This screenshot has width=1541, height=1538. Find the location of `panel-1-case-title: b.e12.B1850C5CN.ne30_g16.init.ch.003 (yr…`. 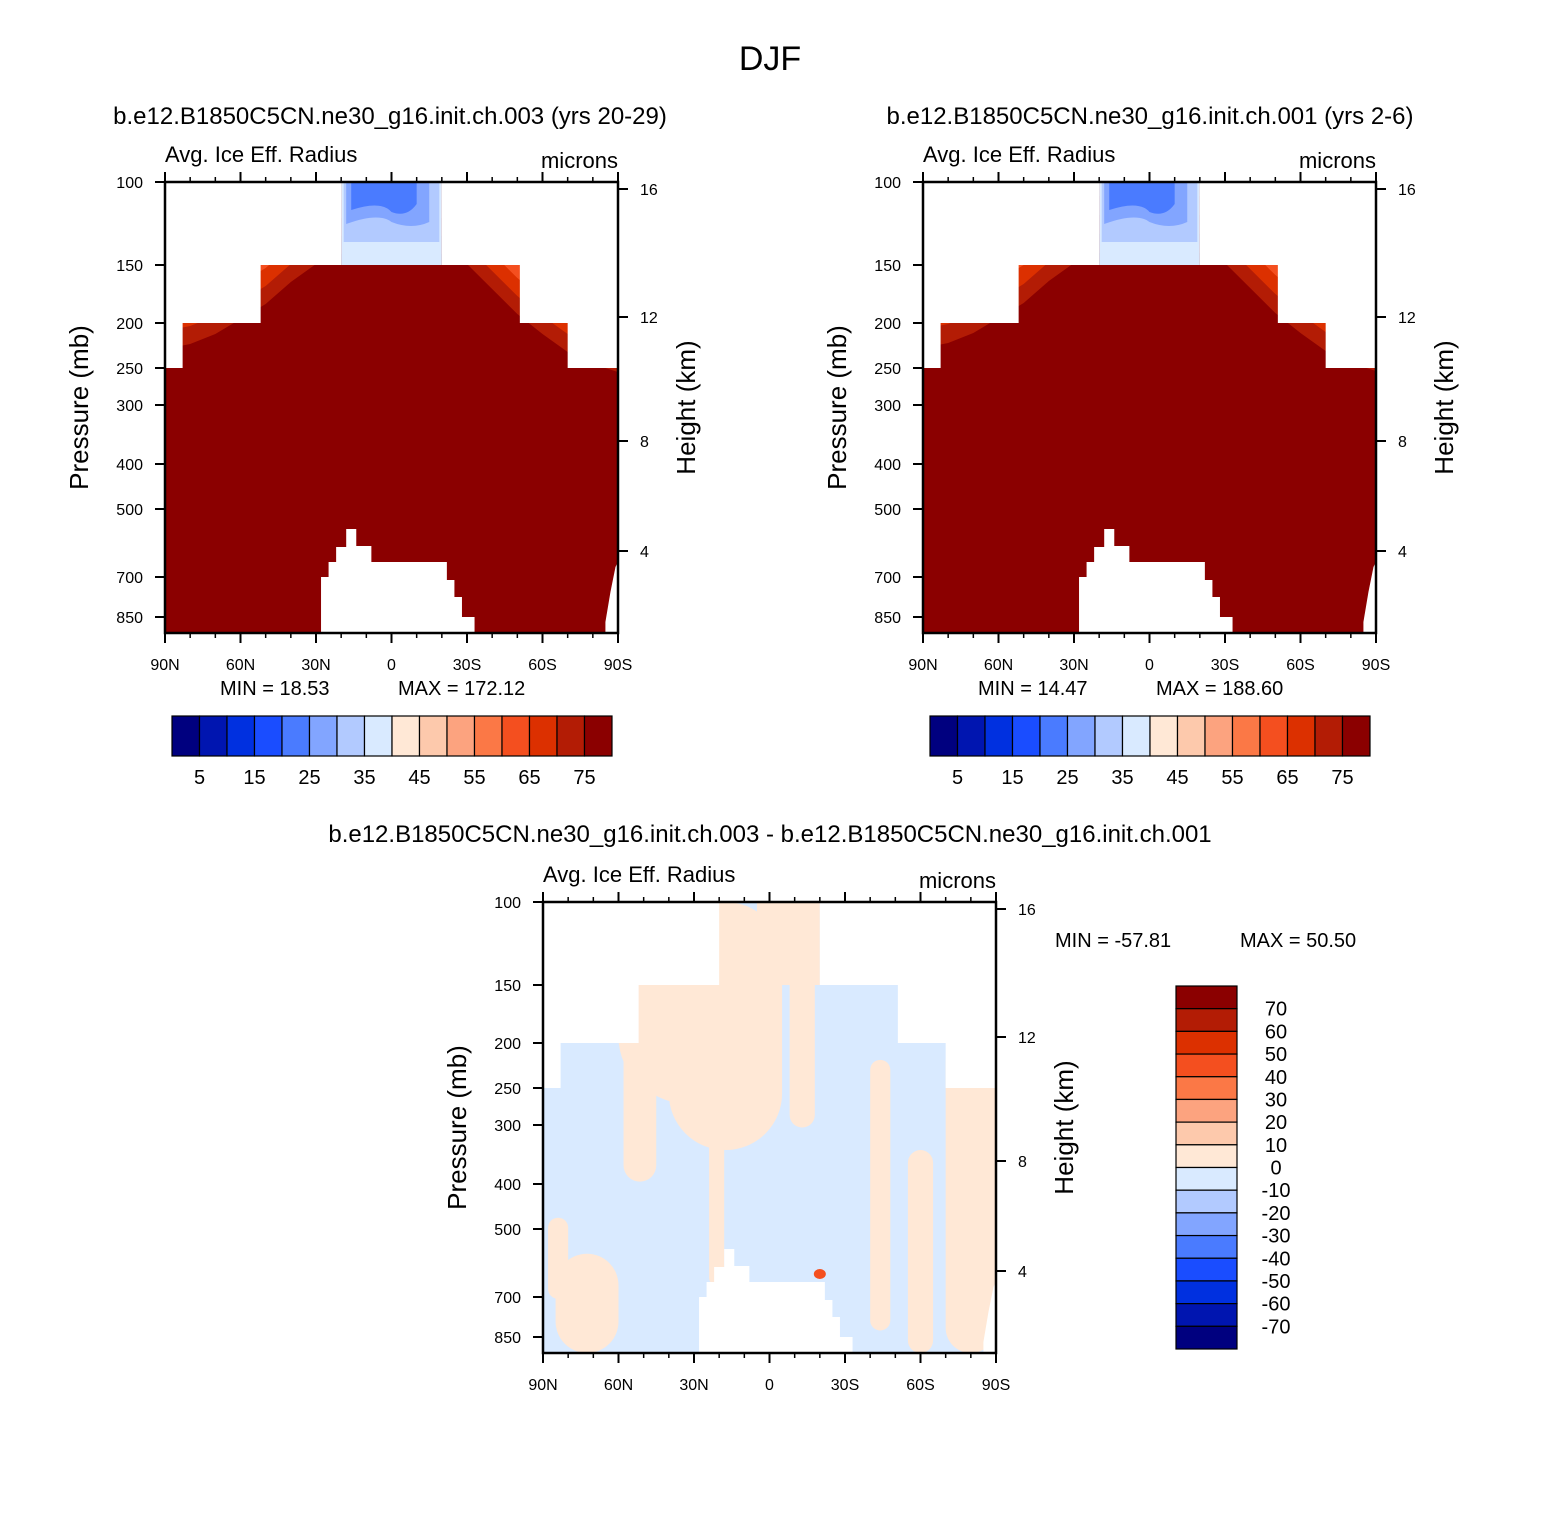

panel-1-case-title: b.e12.B1850C5CN.ne30_g16.init.ch.003 (yr… is located at coordinates (390, 116).